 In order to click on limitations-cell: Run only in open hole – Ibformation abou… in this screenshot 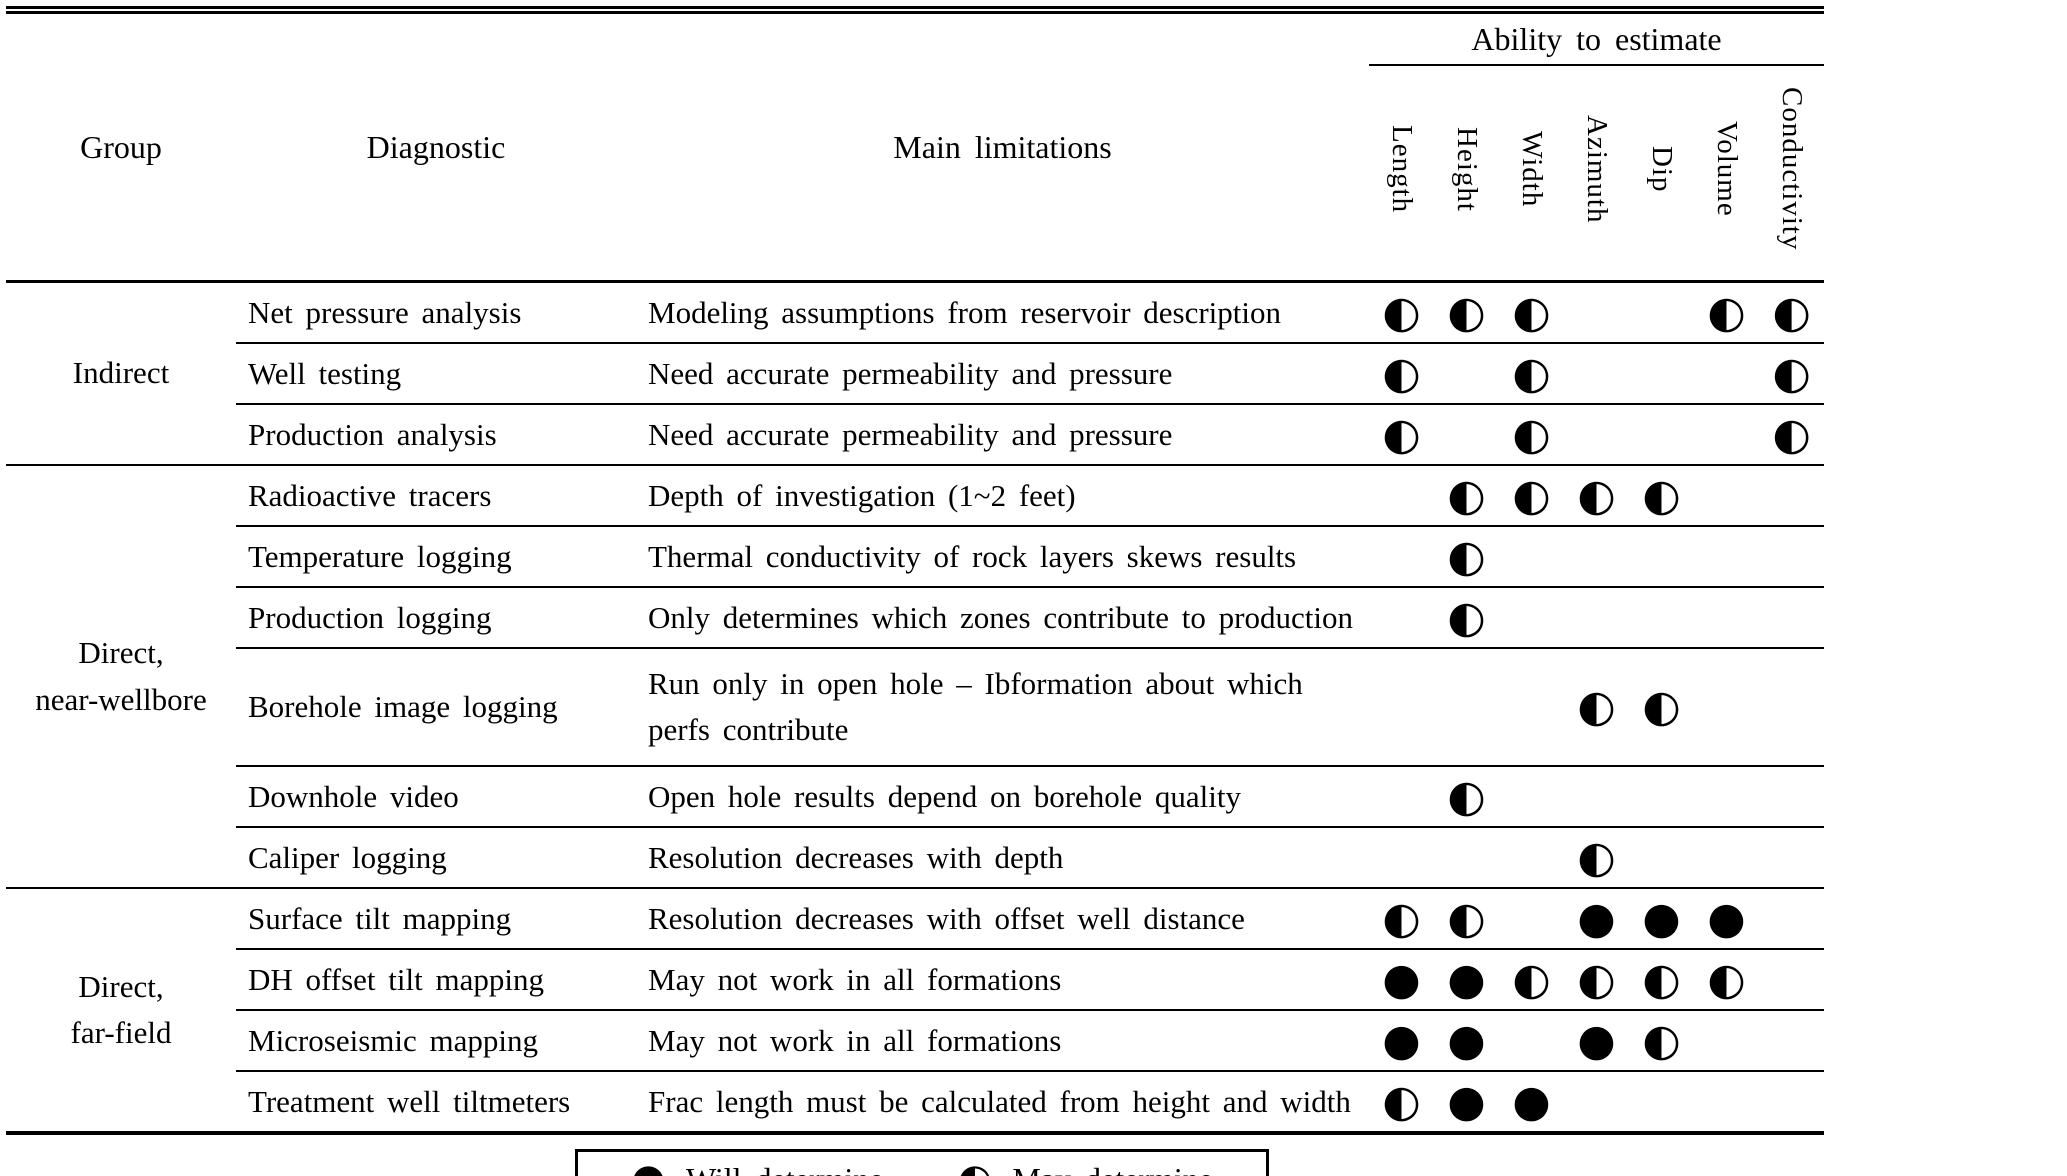, I will do `click(1002, 707)`.